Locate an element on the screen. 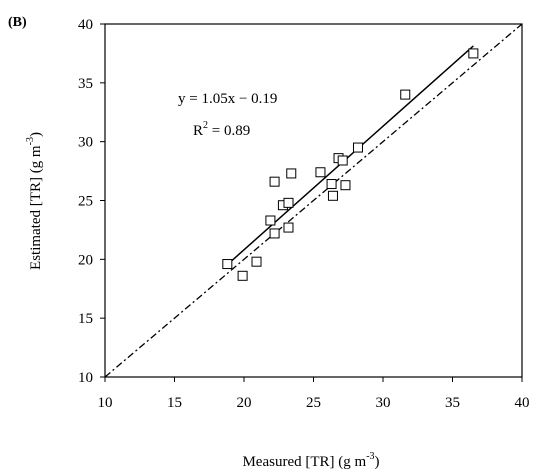  panel-label: (B) is located at coordinates (17, 22).